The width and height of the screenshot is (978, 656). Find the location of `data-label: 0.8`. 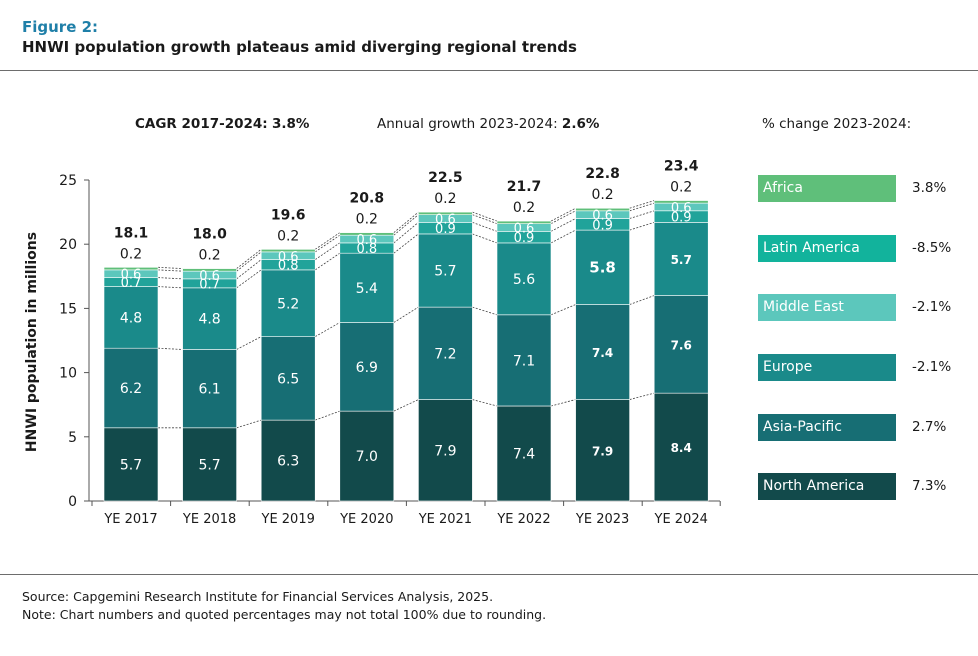

data-label: 0.8 is located at coordinates (288, 266).